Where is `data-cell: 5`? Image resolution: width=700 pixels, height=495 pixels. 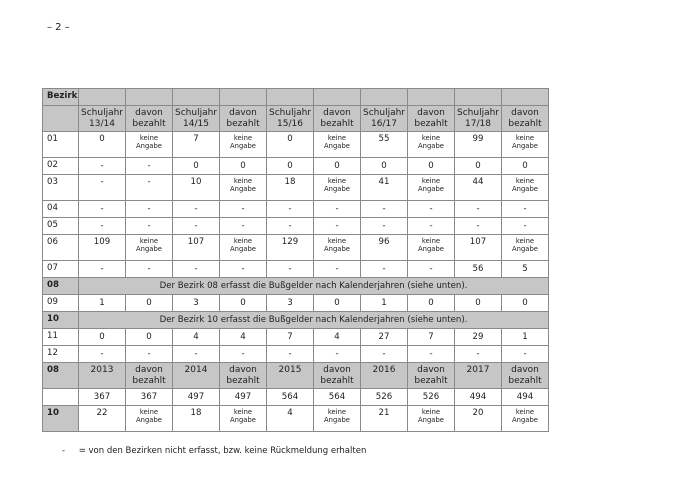
data-cell: 5 is located at coordinates (525, 269).